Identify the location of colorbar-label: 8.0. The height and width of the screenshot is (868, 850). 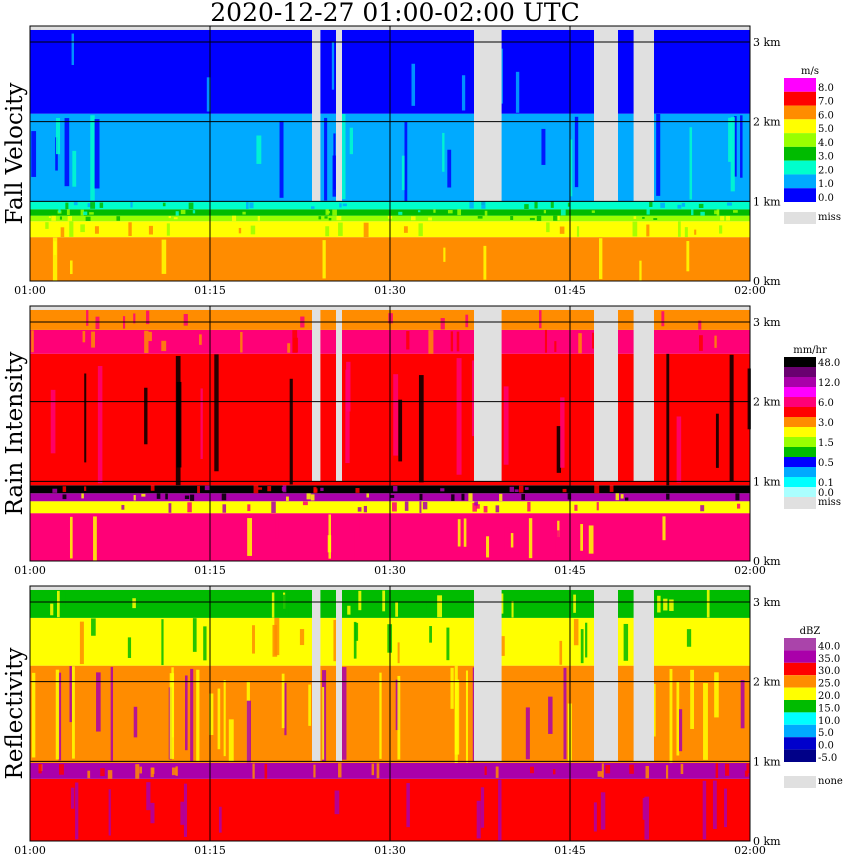
(826, 88).